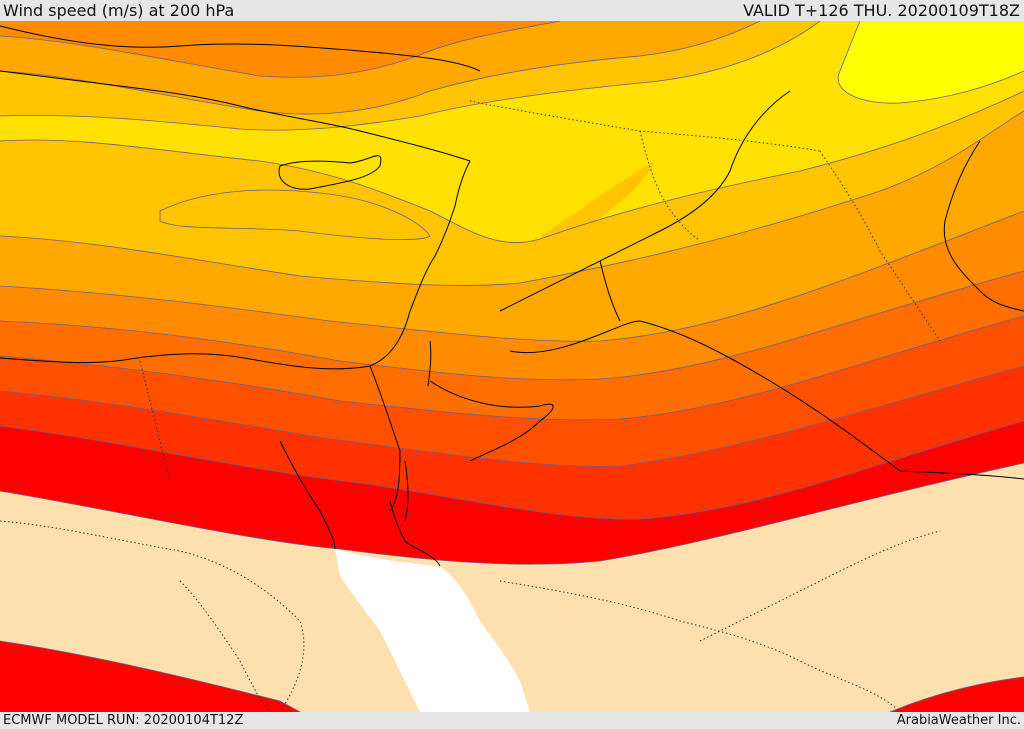 The height and width of the screenshot is (729, 1024). I want to click on map-title: Wind speed (m/s) at 200 hPa, so click(119, 10).